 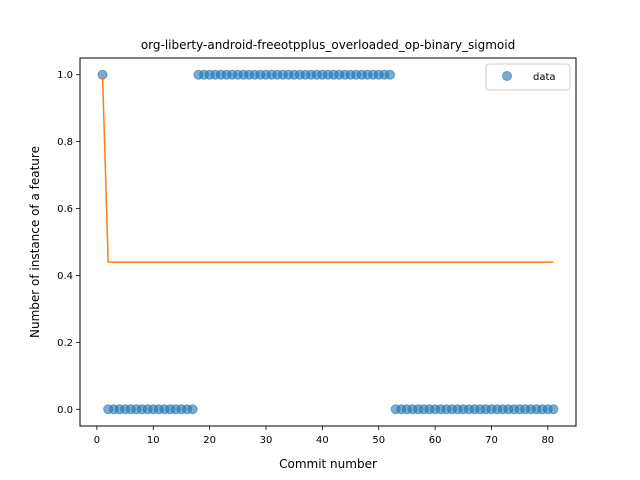 I want to click on x-tick-label: 70, so click(x=491, y=440).